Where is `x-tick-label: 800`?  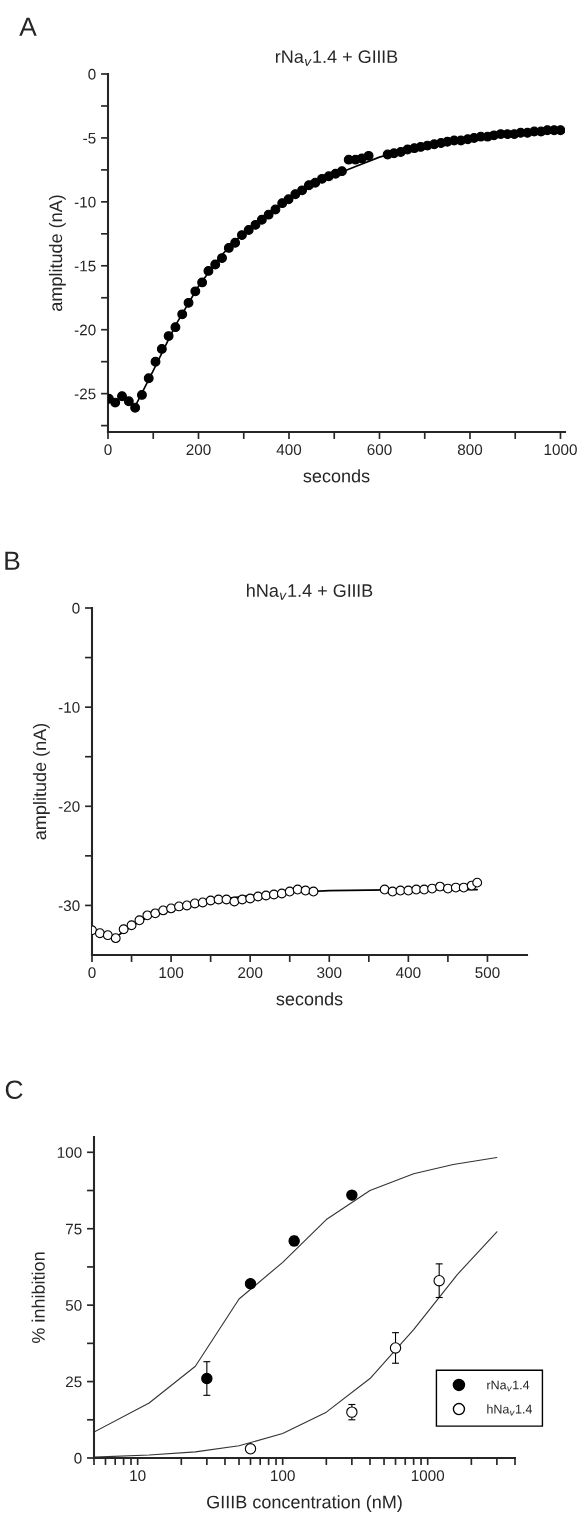 x-tick-label: 800 is located at coordinates (470, 450).